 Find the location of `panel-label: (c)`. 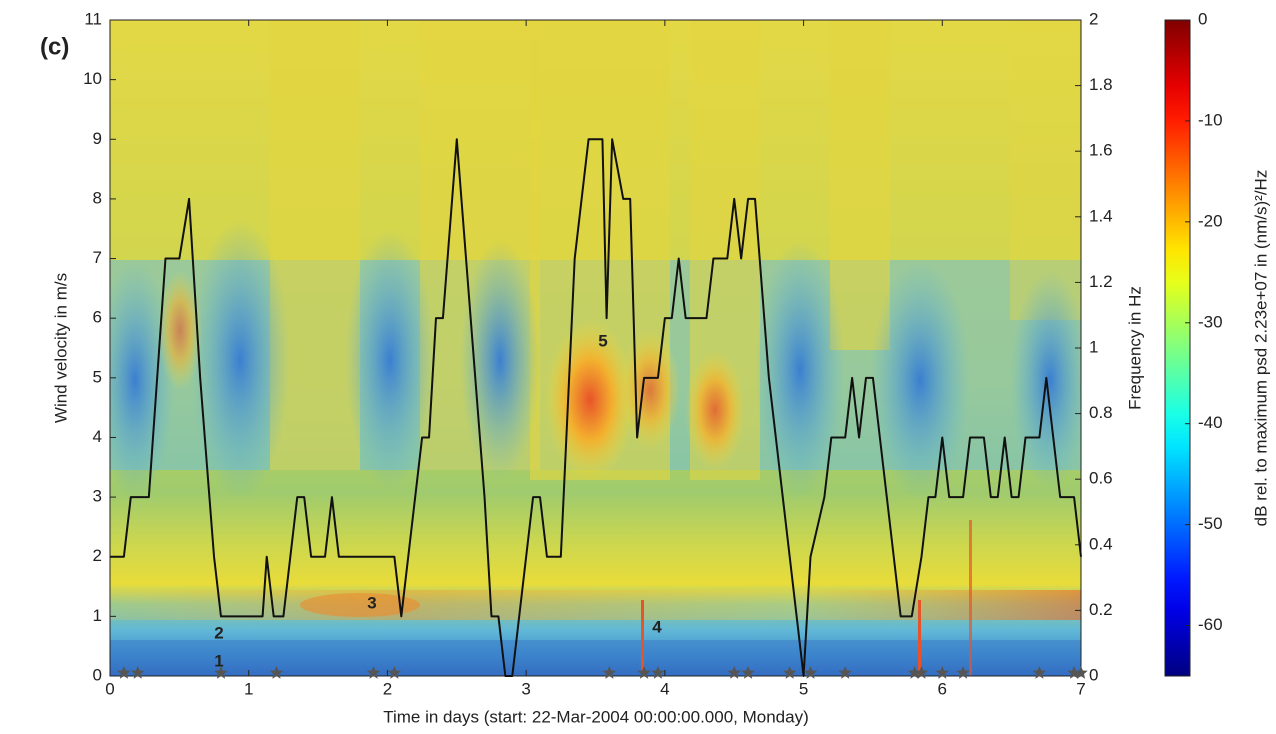

panel-label: (c) is located at coordinates (54, 46).